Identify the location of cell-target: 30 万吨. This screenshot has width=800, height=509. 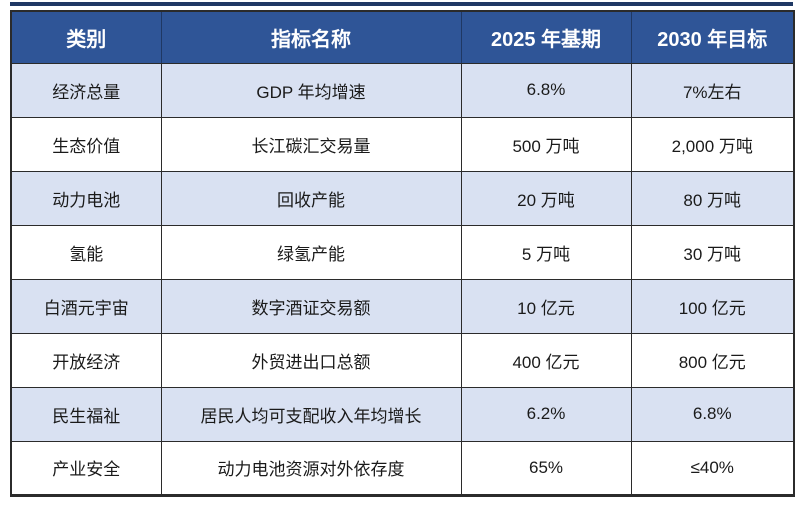
(712, 252).